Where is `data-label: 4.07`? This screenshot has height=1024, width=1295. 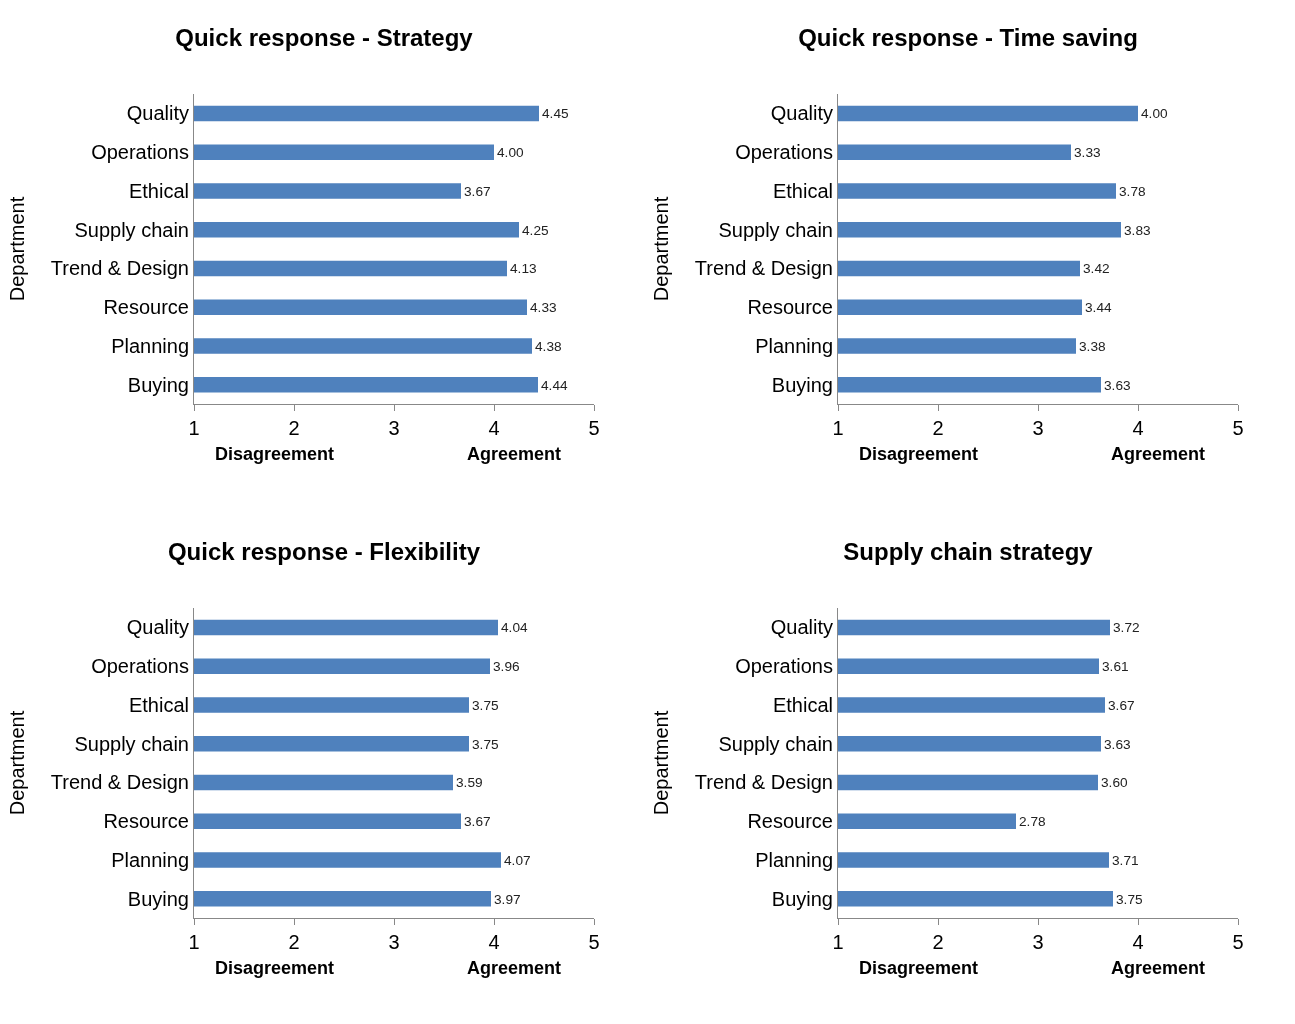 data-label: 4.07 is located at coordinates (517, 860).